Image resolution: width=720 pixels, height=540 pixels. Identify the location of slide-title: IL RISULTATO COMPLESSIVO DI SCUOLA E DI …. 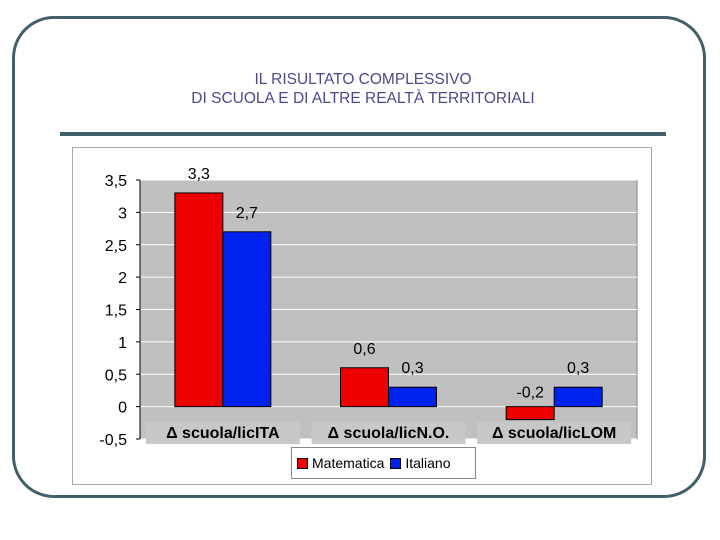
(363, 89).